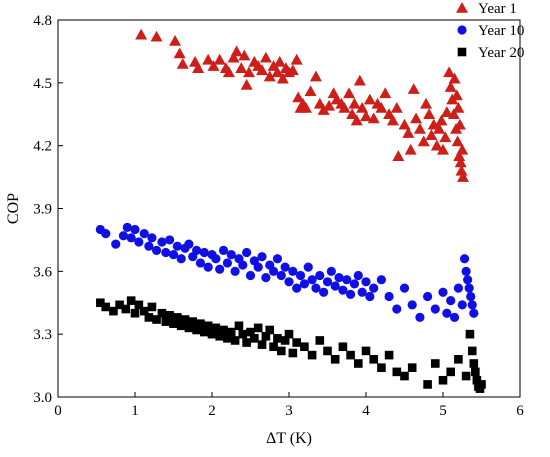 This screenshot has width=550, height=457. Describe the element at coordinates (462, 7) in the screenshot. I see `legend-marker-triangle` at that location.